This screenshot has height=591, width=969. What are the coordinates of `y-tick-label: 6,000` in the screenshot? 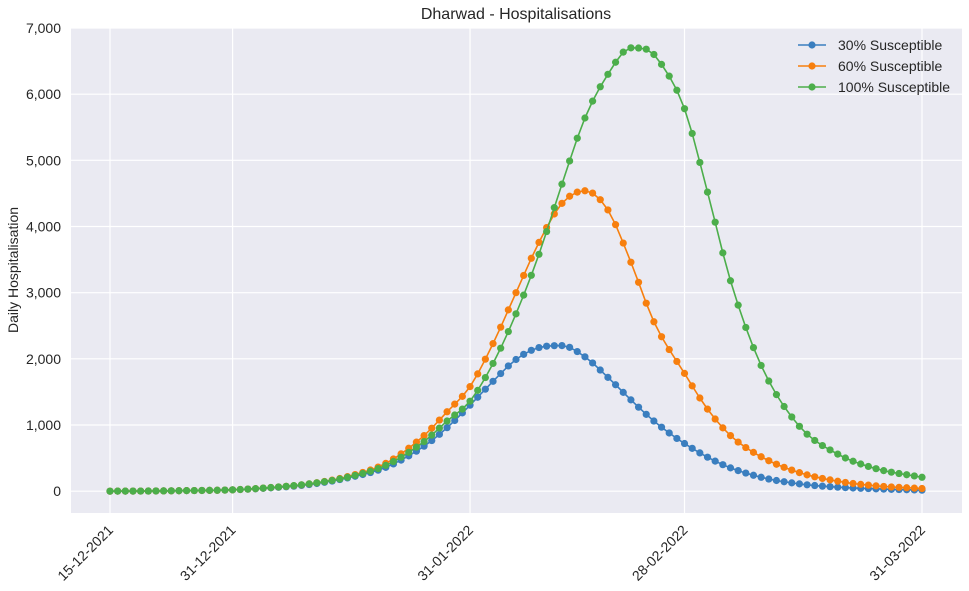 It's located at (43, 94).